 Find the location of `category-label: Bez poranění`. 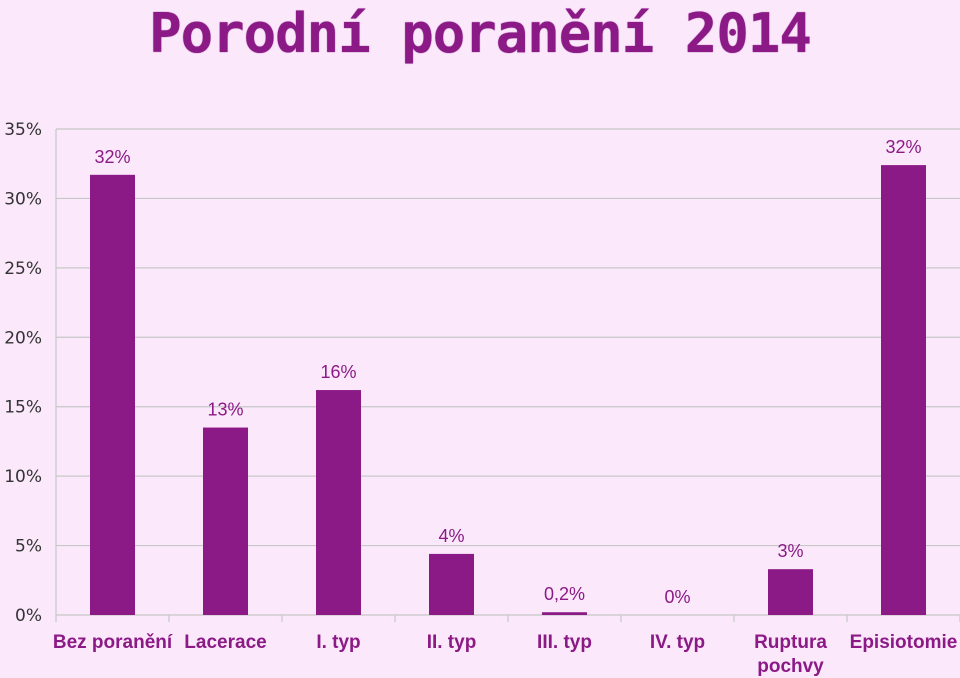

category-label: Bez poranění is located at coordinates (113, 642).